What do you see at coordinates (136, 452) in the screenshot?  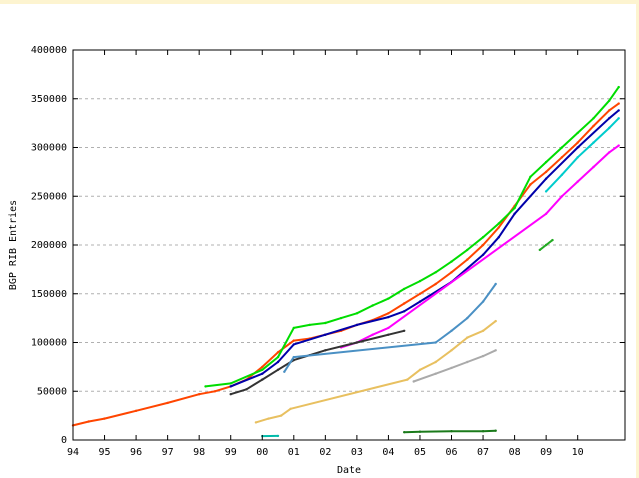 I see `x-tick-label: 96` at bounding box center [136, 452].